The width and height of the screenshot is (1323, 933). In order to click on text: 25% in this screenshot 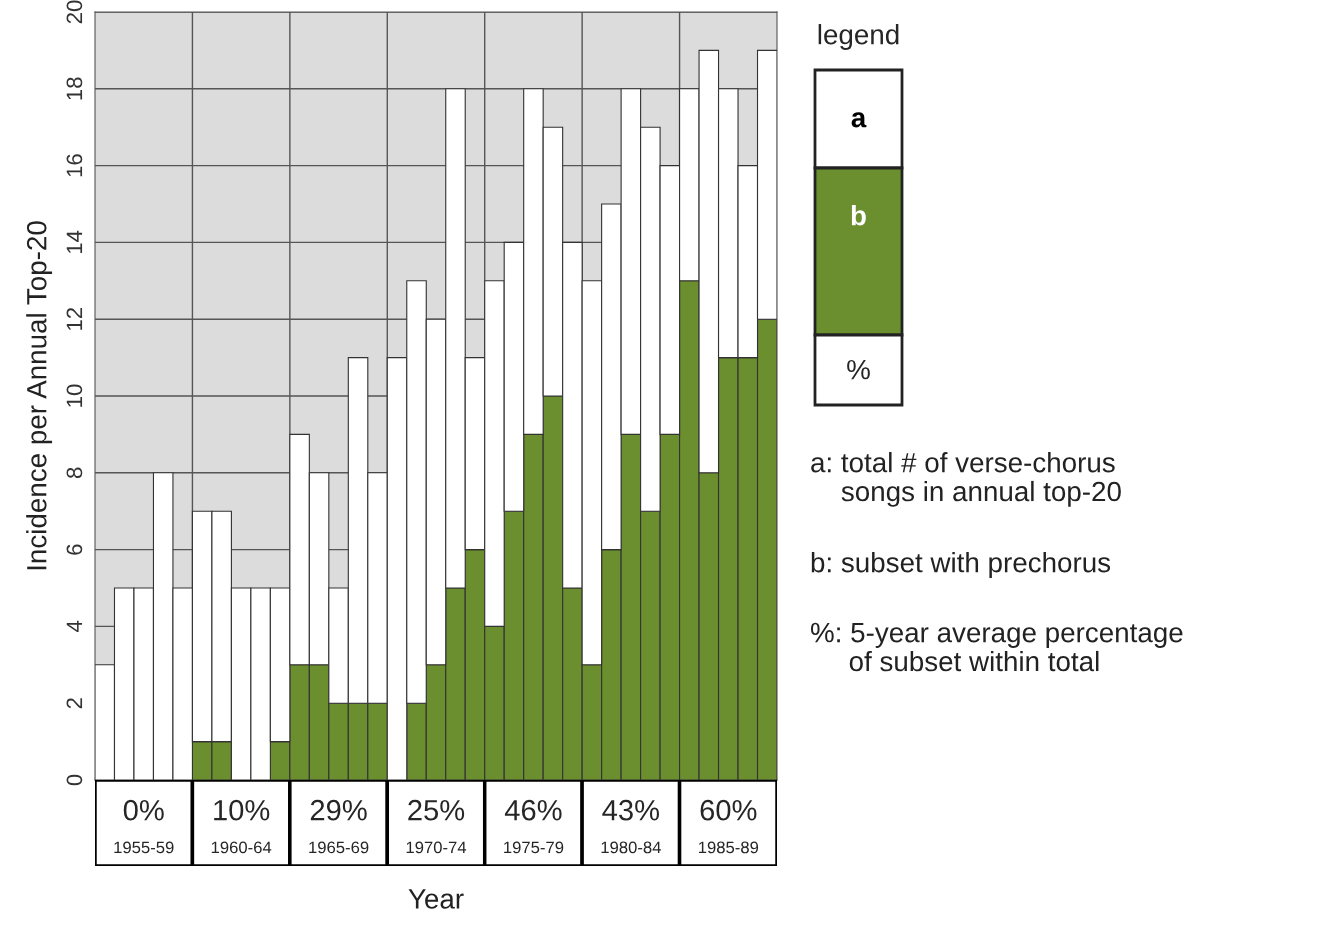, I will do `click(436, 810)`.